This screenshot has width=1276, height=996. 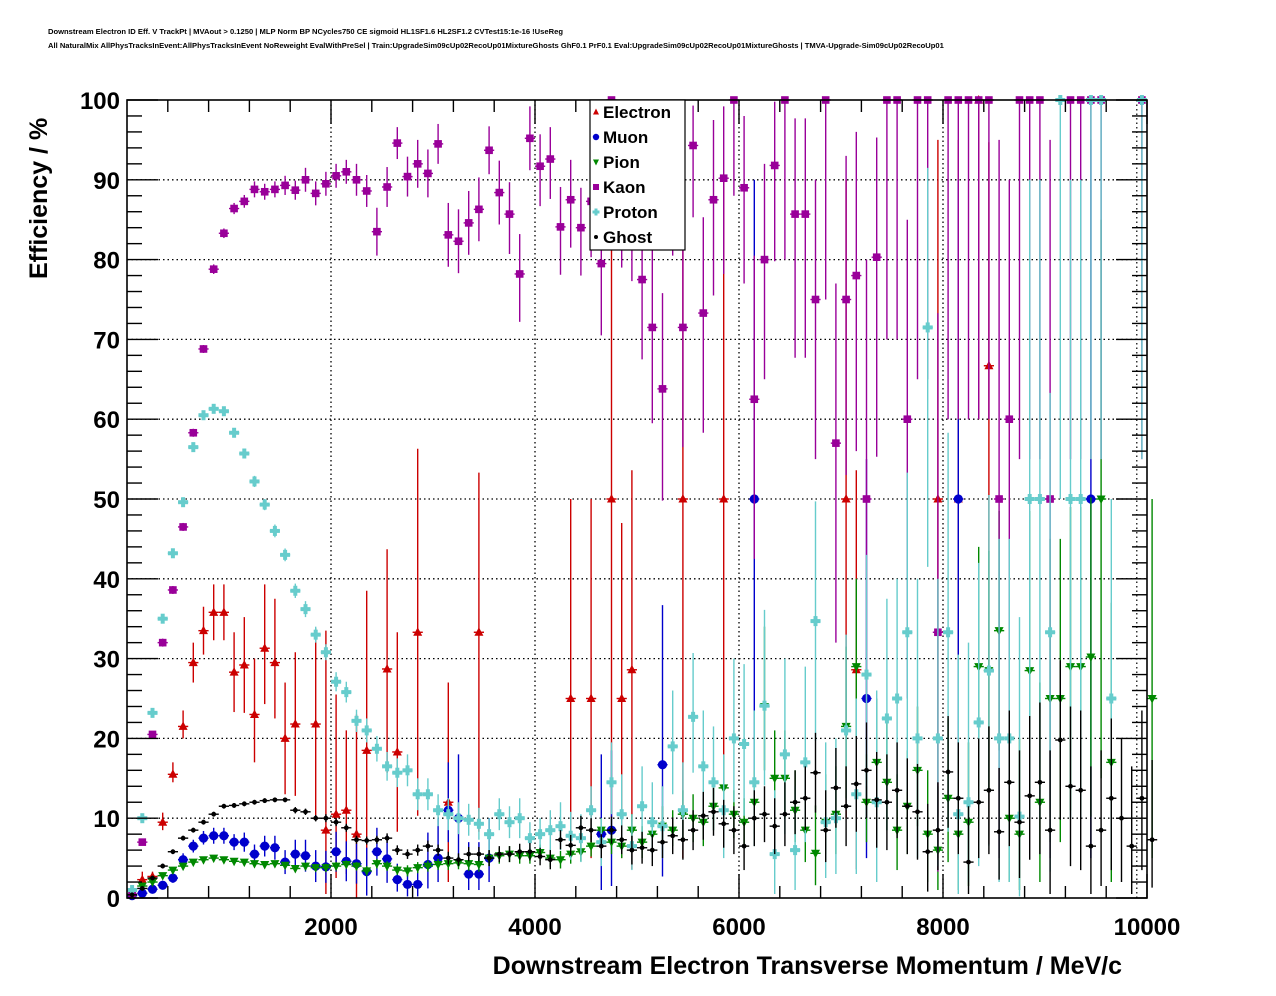 What do you see at coordinates (39, 198) in the screenshot?
I see `y-axis-title: Efficiency / %` at bounding box center [39, 198].